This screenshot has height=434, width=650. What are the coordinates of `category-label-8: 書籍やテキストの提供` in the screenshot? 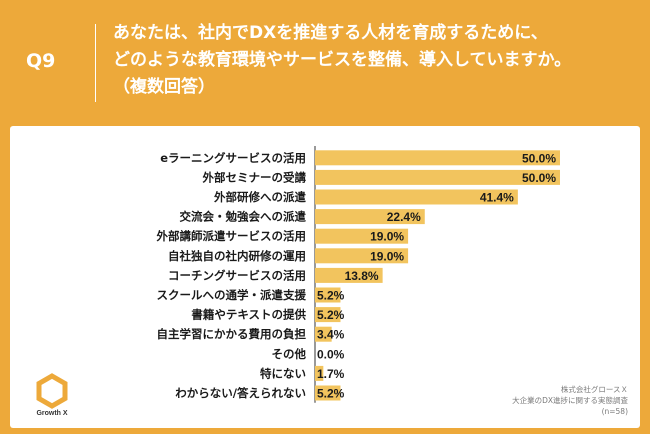 It's located at (248, 315).